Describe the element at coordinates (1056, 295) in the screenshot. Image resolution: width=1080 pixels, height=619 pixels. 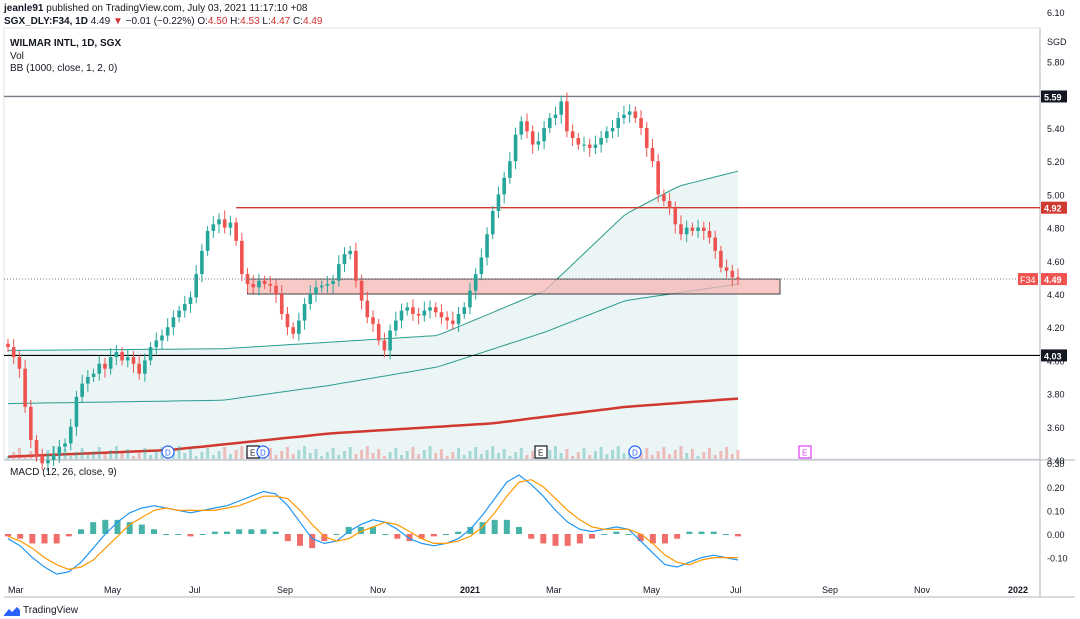
I see `price-tick-label: 4.40` at that location.